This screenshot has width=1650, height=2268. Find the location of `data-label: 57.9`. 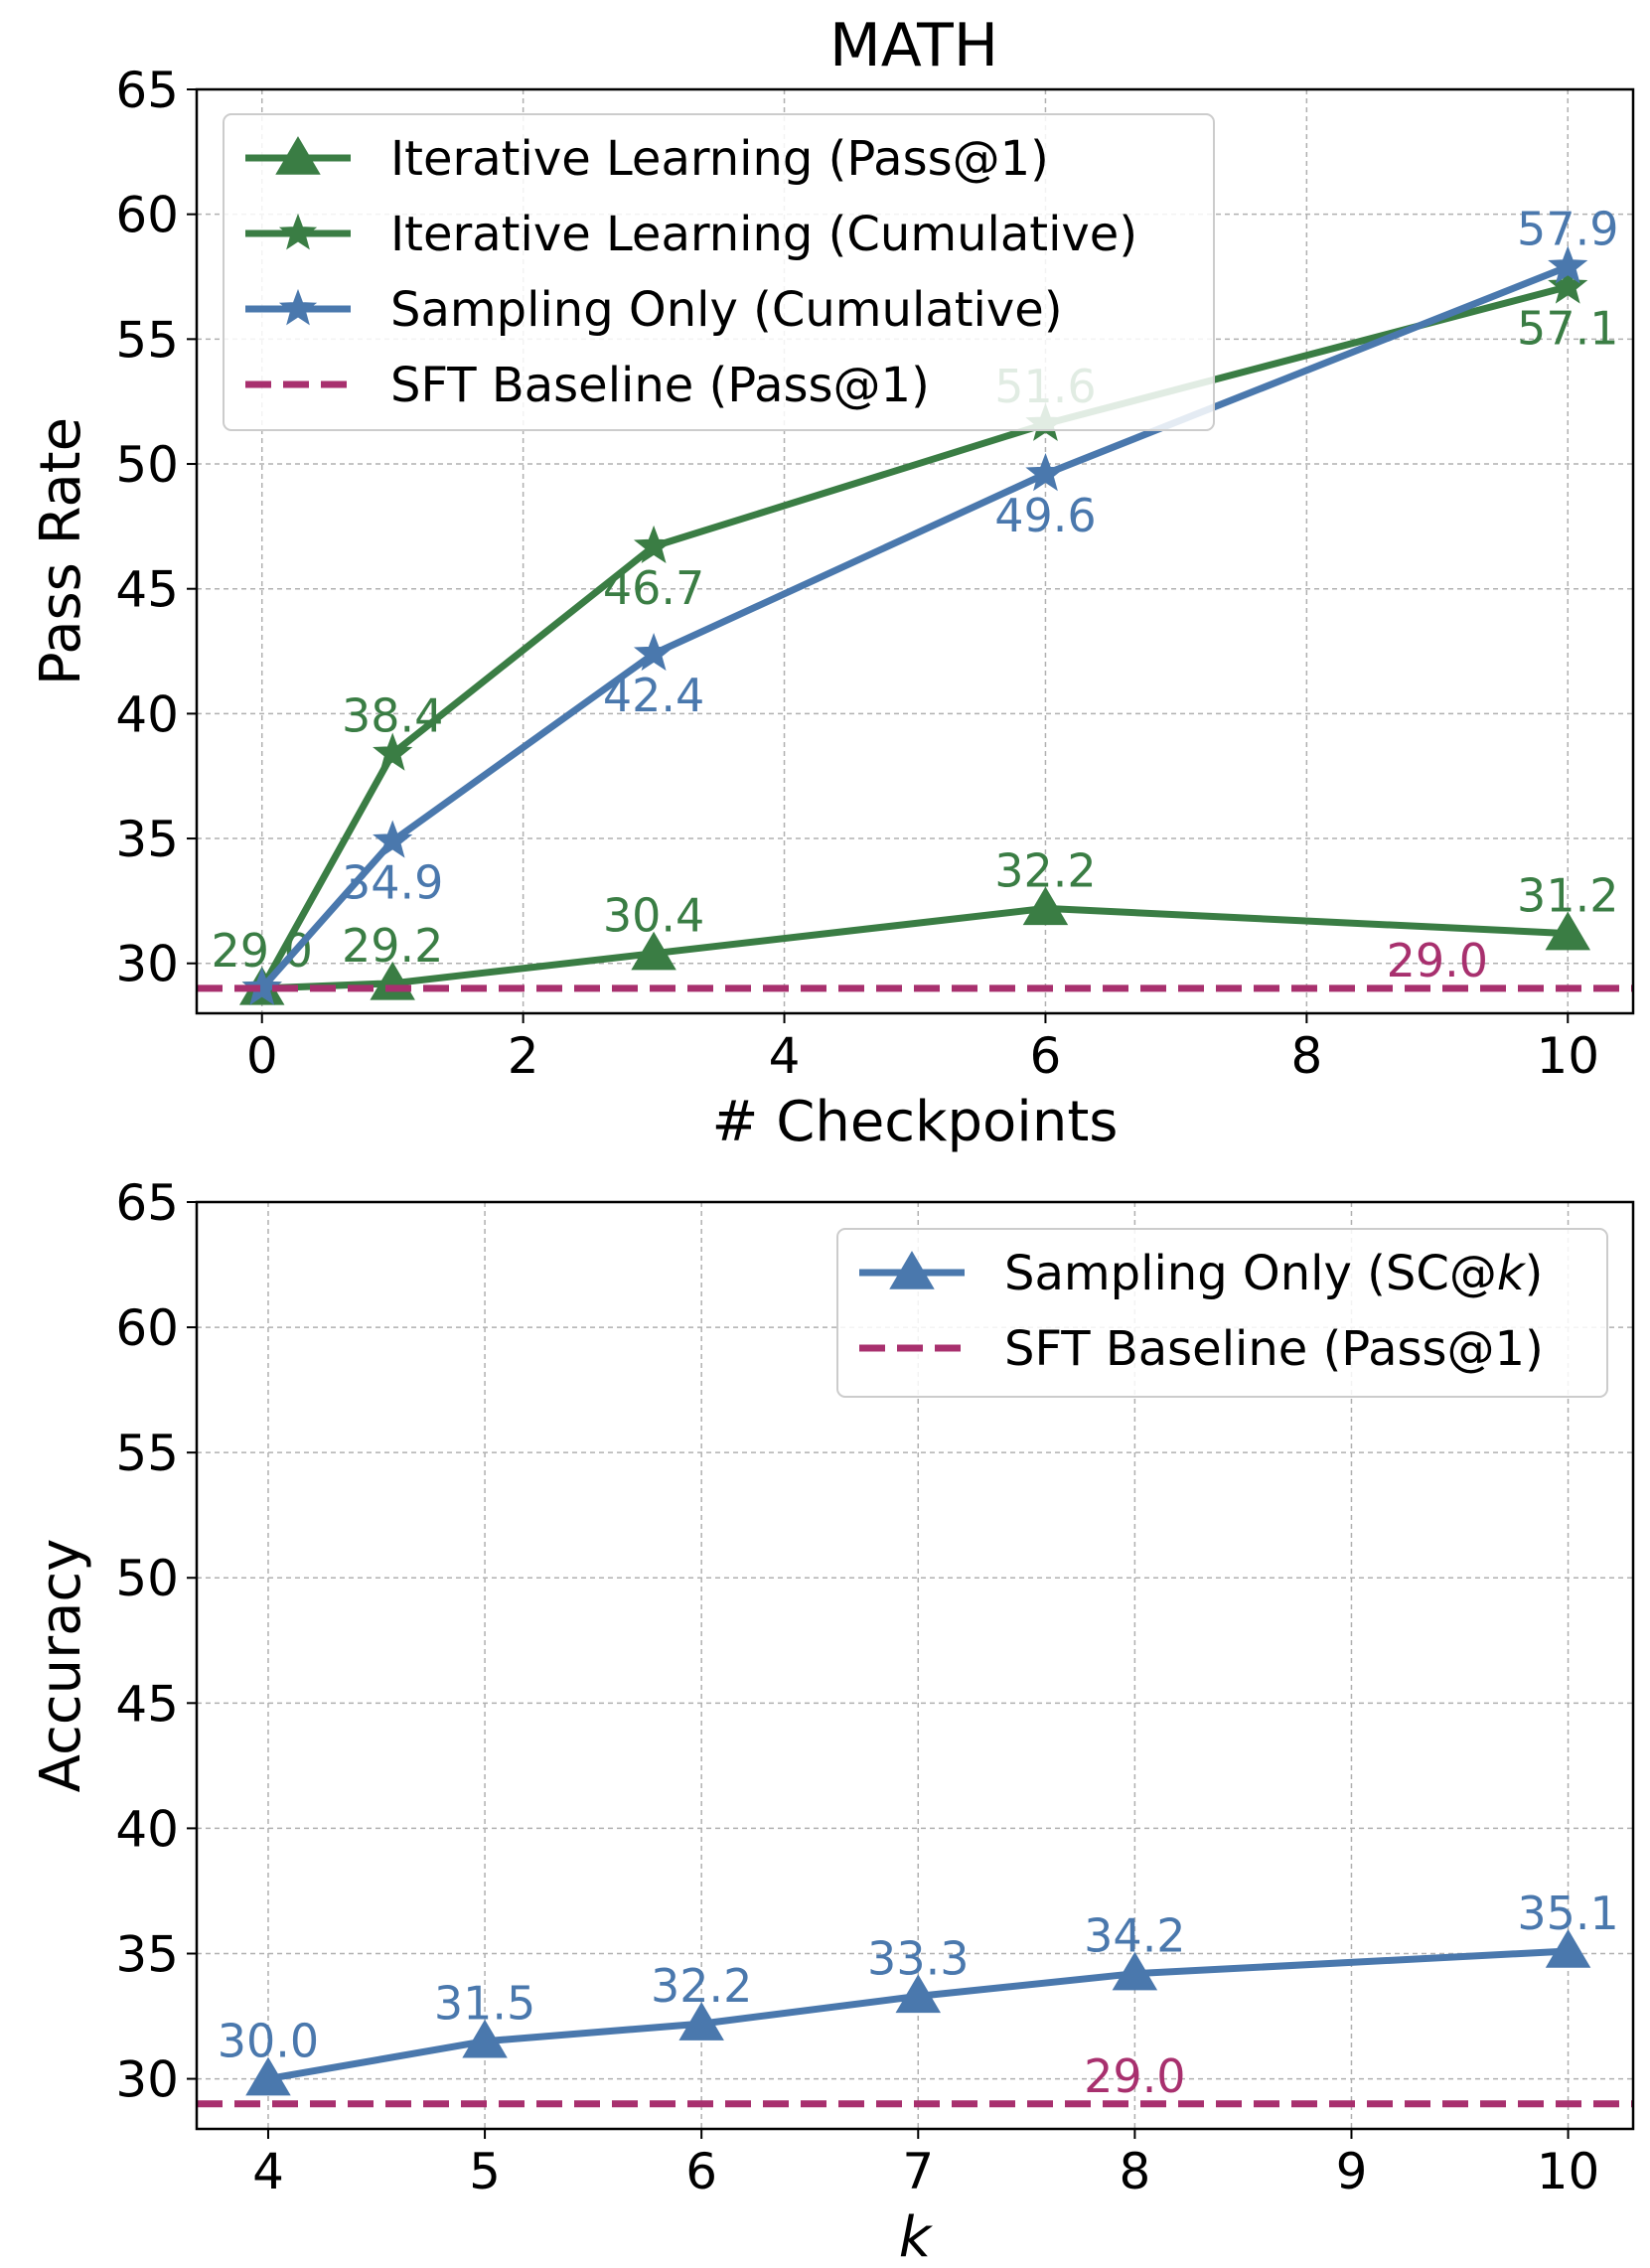

data-label: 57.9 is located at coordinates (1567, 228).